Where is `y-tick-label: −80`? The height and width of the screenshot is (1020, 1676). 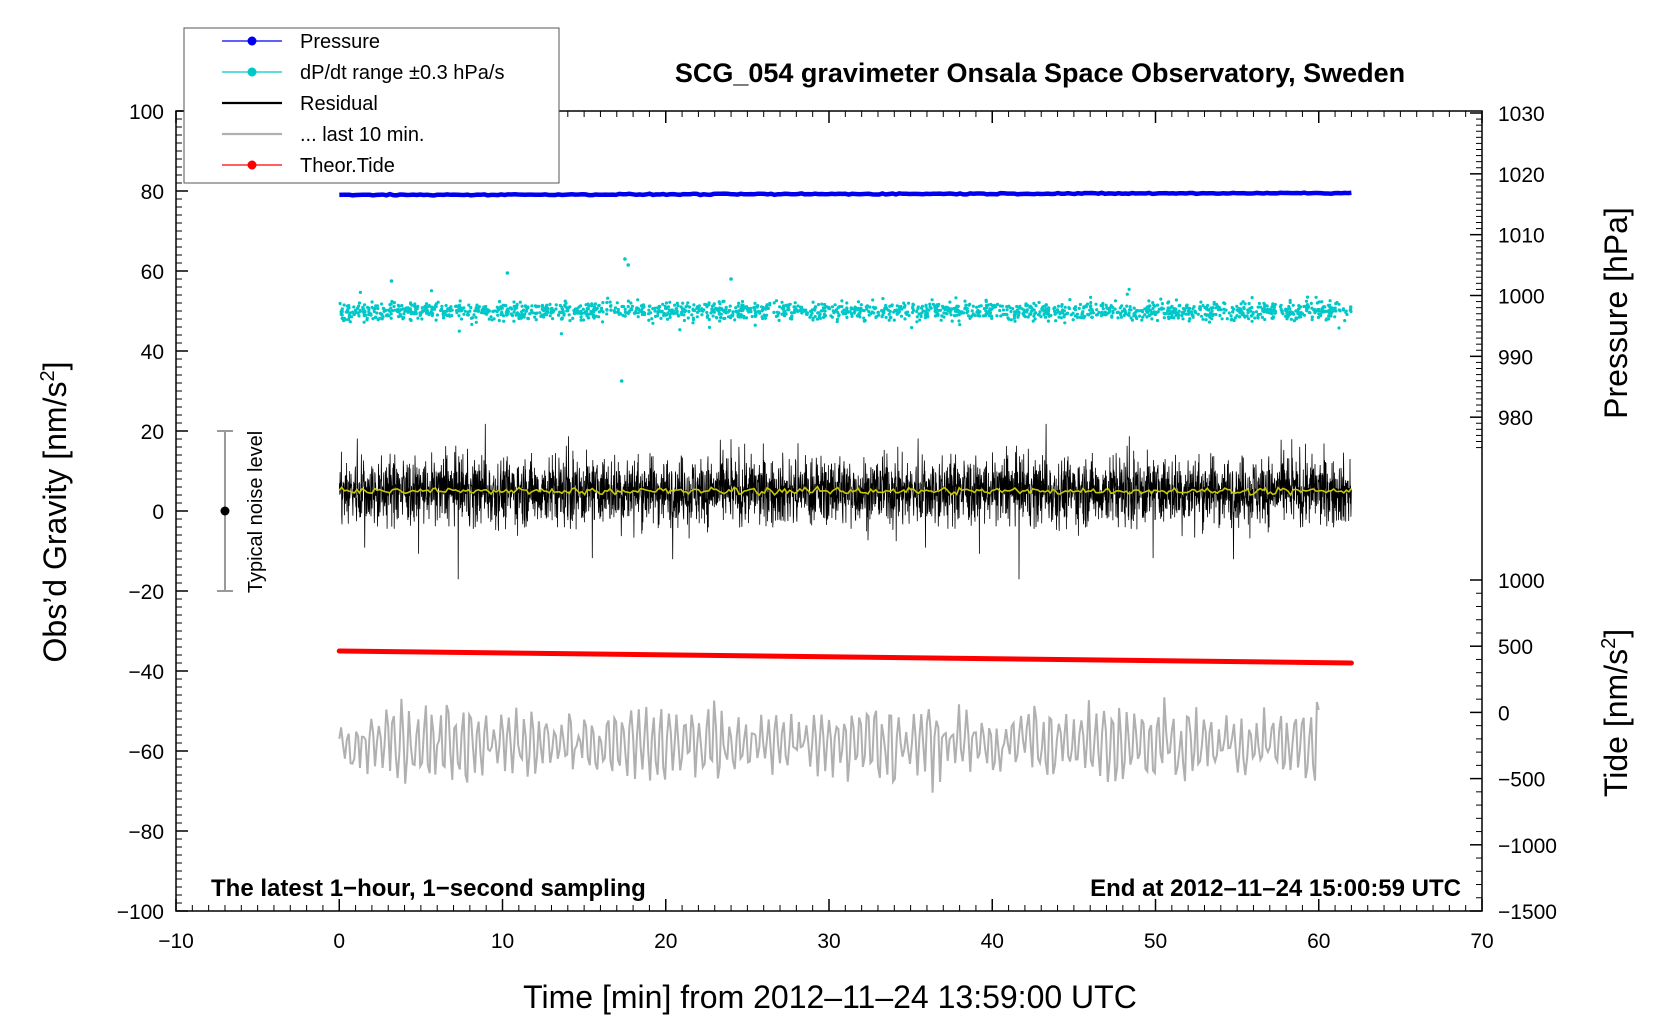
y-tick-label: −80 is located at coordinates (146, 832).